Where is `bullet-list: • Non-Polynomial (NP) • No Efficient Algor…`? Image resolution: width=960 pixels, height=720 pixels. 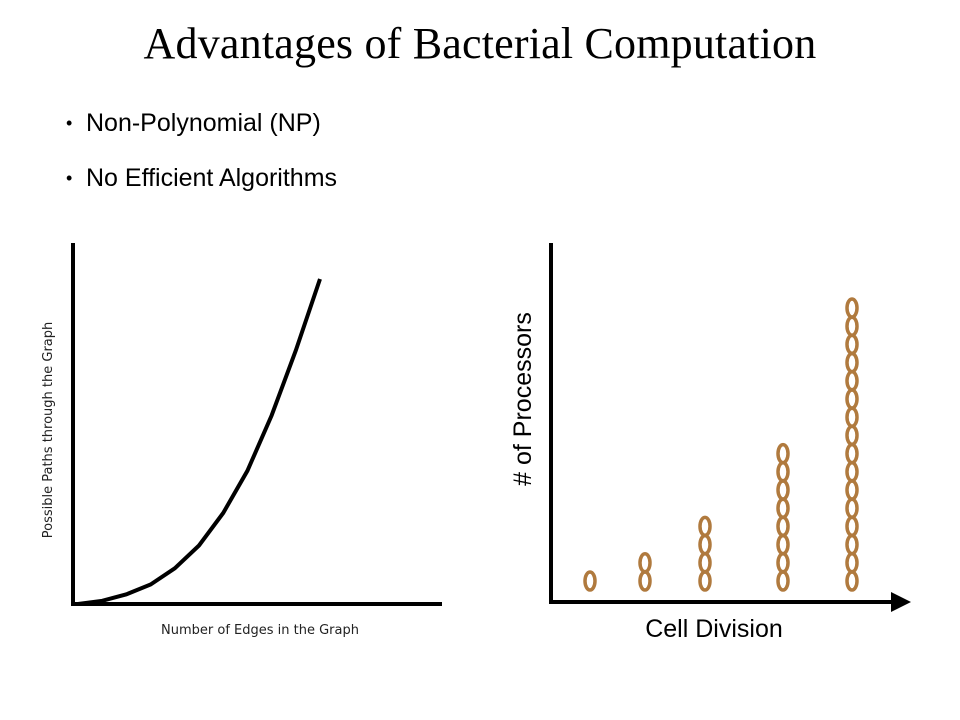
bullet-list: • Non-Polynomial (NP) • No Efficient Algor… is located at coordinates (201, 161).